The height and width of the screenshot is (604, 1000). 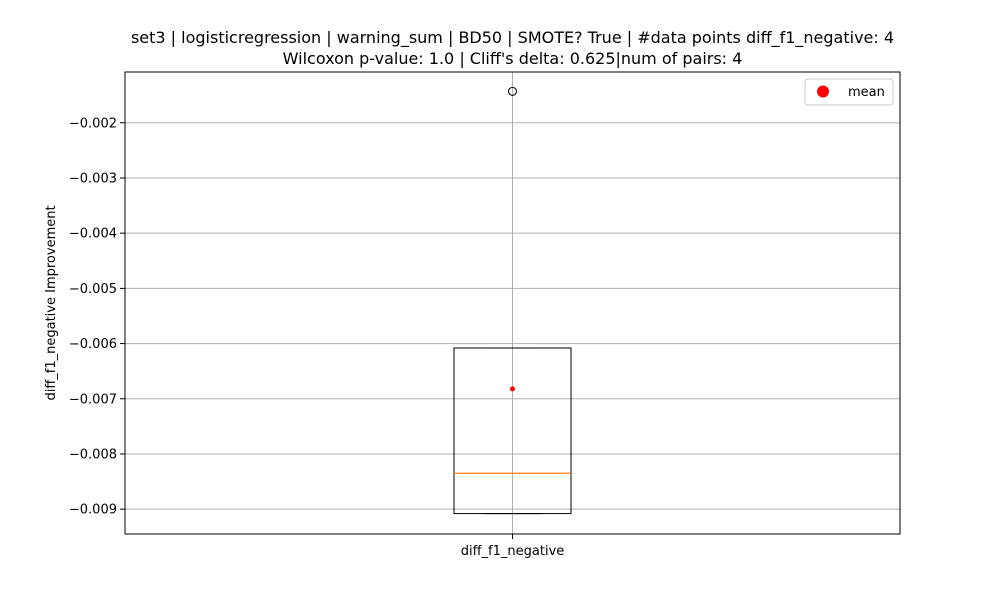 I want to click on iqr-box, so click(x=512, y=431).